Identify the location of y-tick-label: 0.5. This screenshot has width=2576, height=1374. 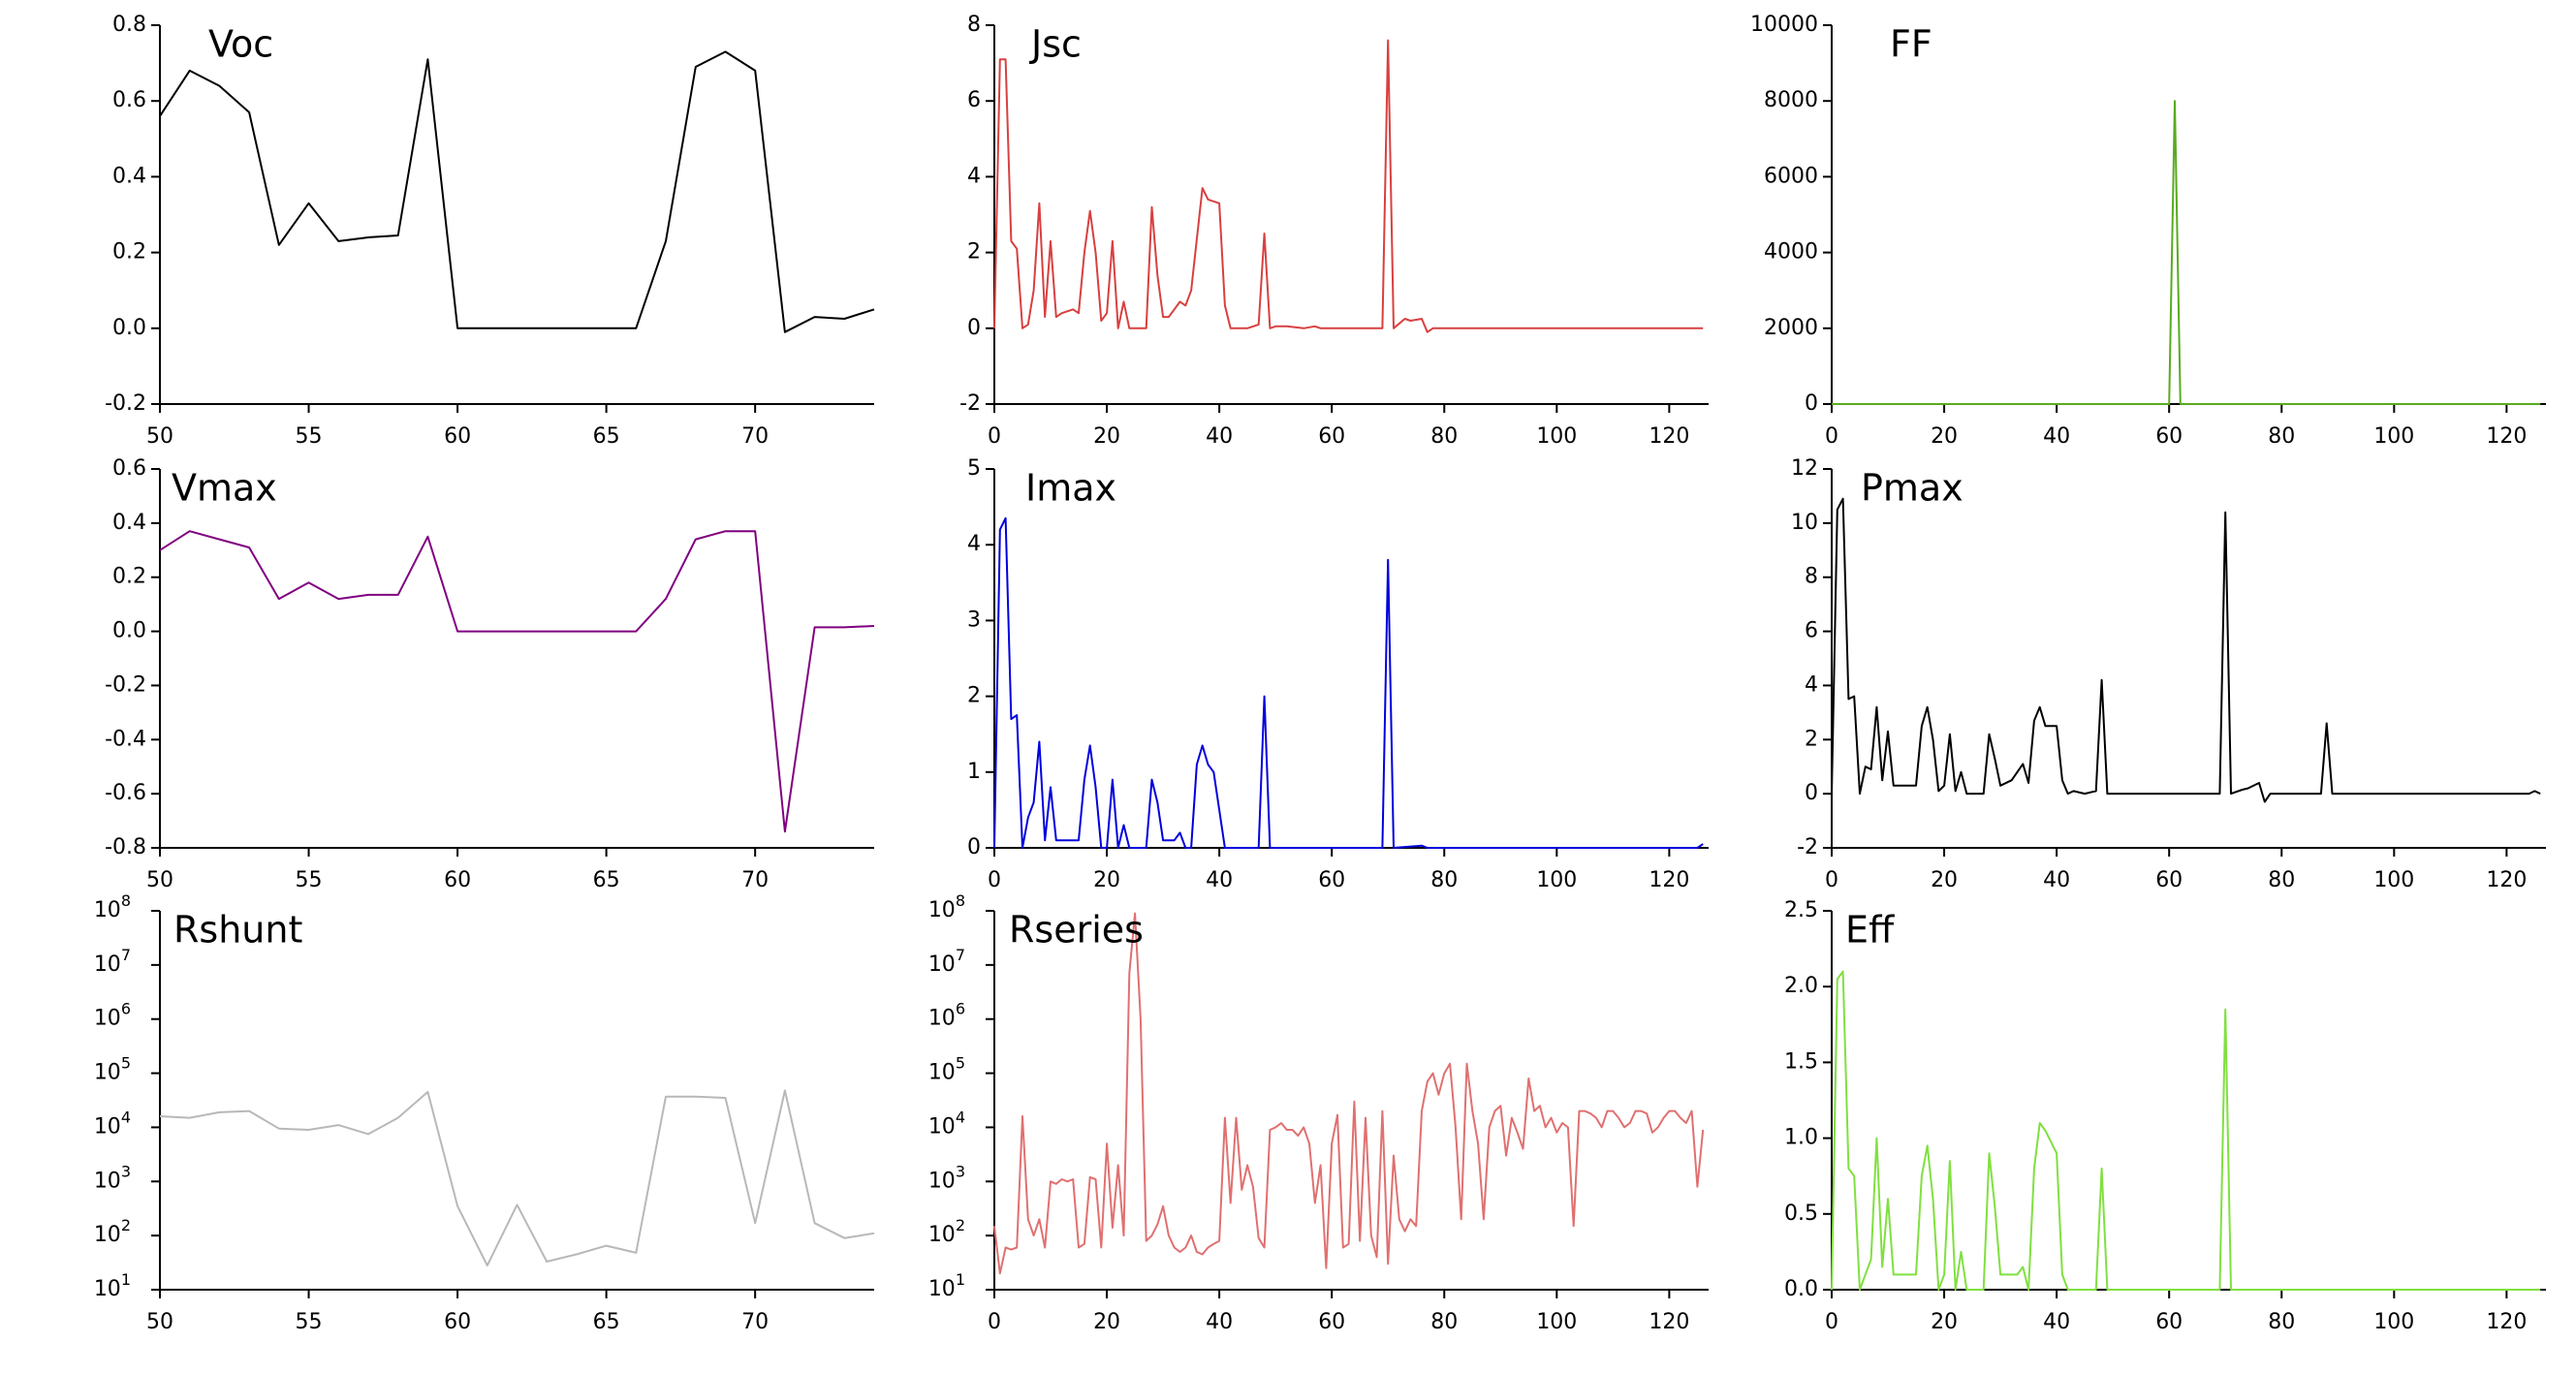
(1801, 1214).